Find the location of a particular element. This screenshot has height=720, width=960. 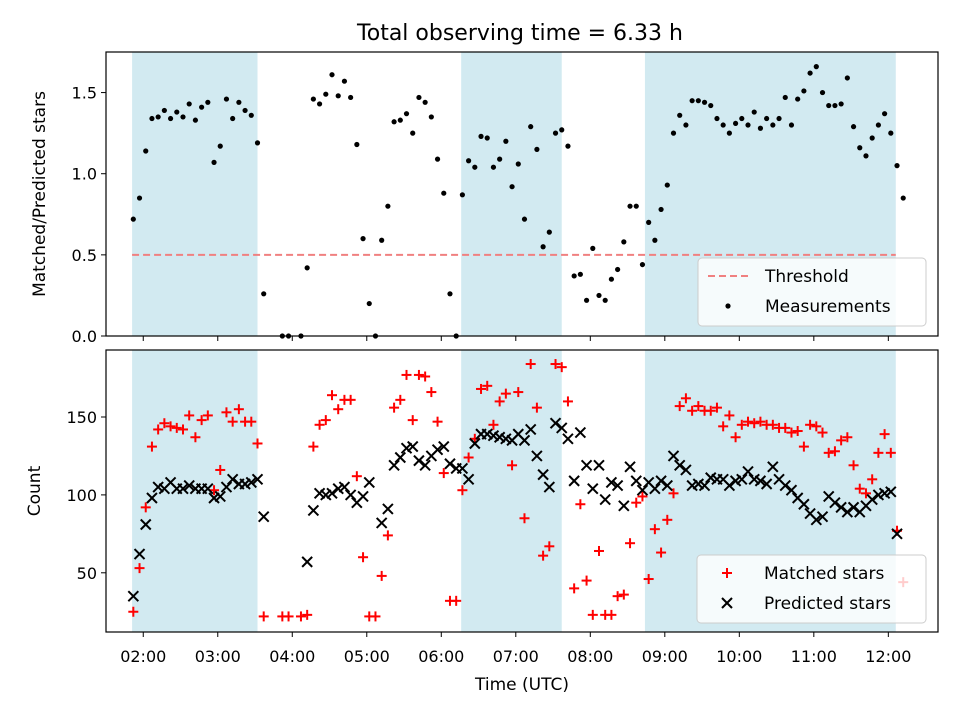

x-tick-label: 12:00 is located at coordinates (888, 656).